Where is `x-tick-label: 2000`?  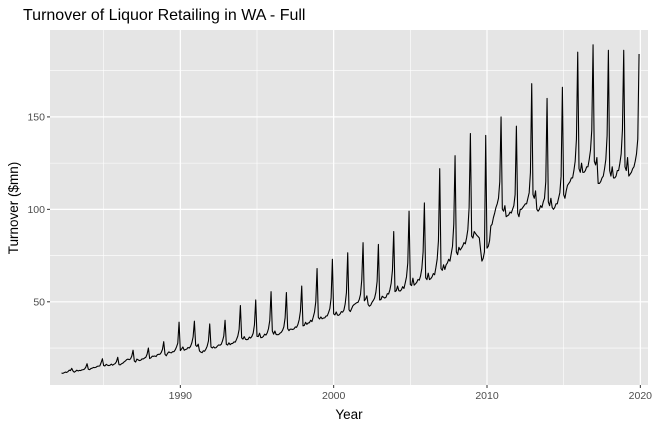 x-tick-label: 2000 is located at coordinates (334, 396).